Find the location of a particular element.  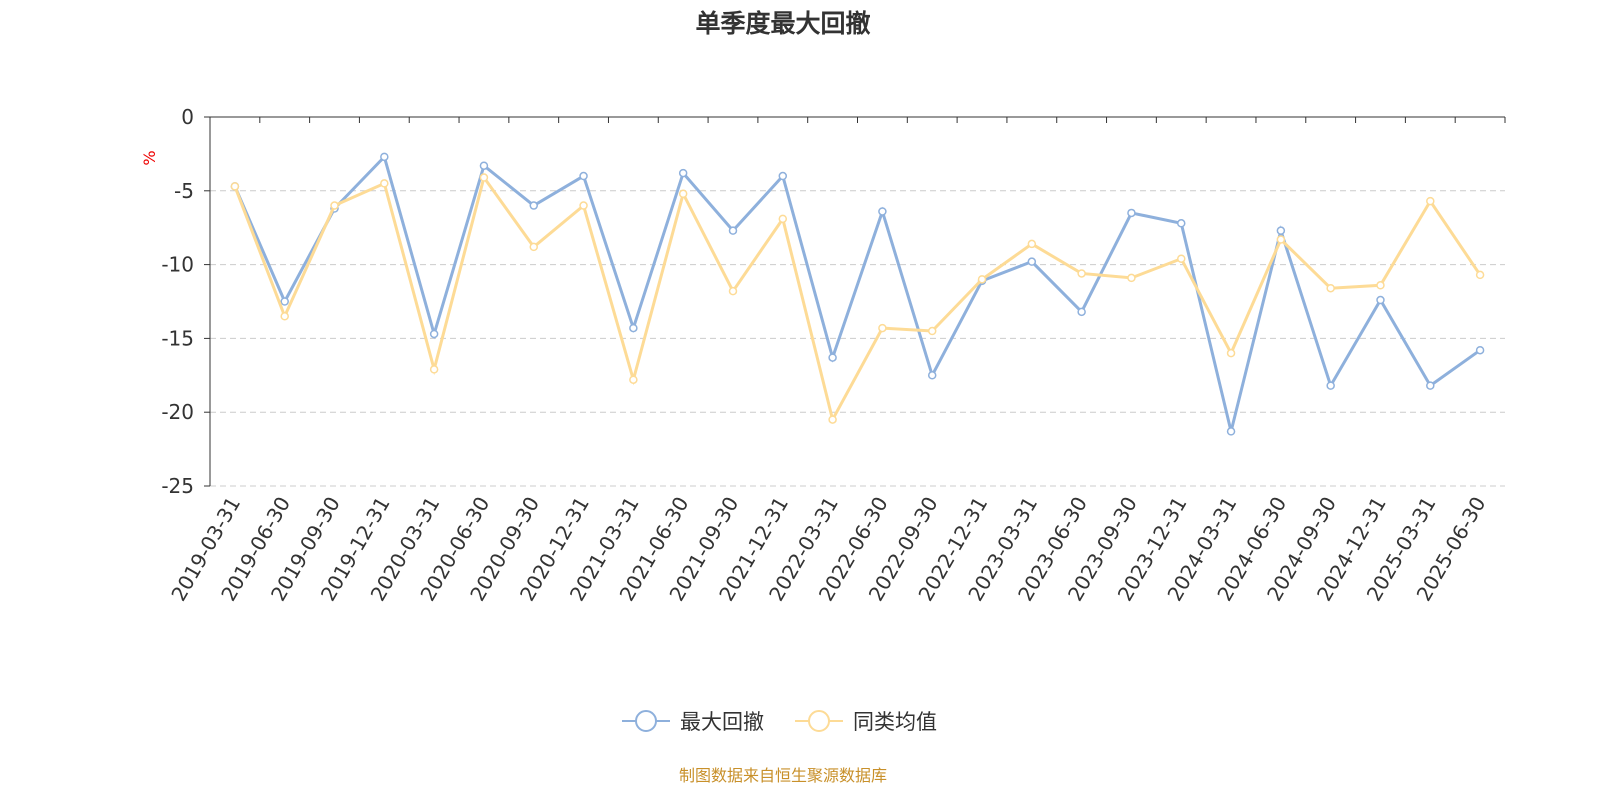

legend-label: 最大回撤 is located at coordinates (722, 722).